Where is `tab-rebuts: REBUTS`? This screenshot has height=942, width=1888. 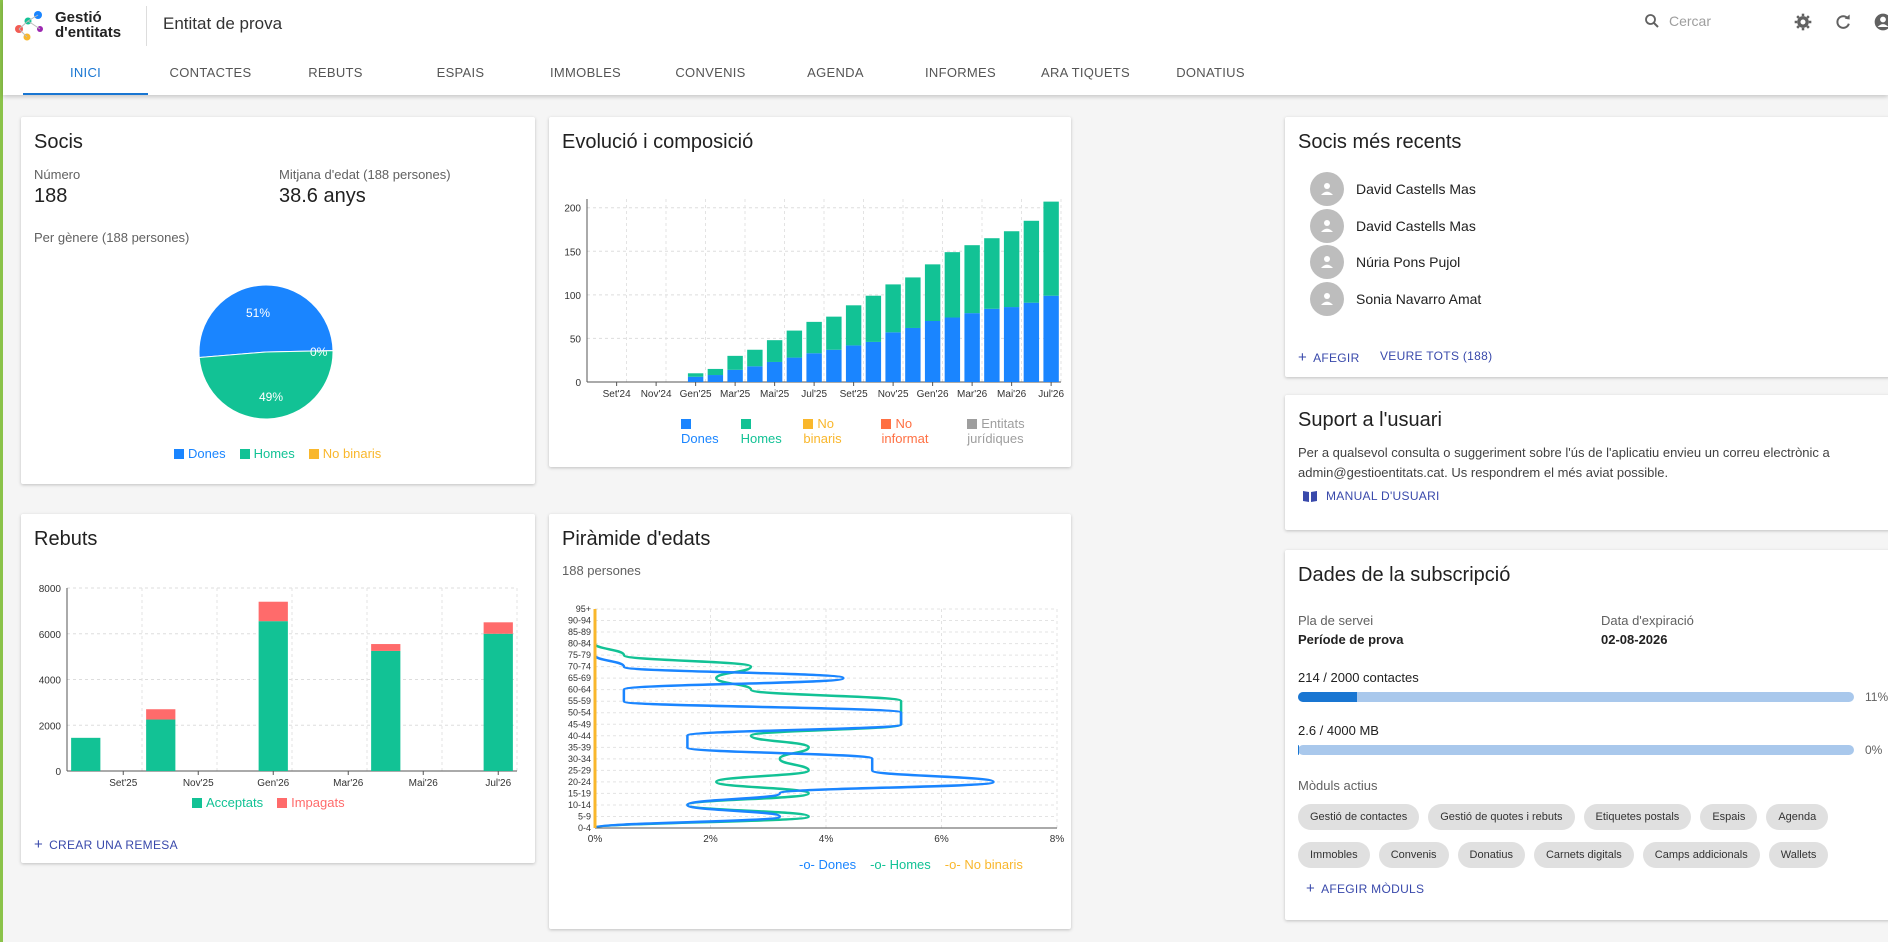
tab-rebuts: REBUTS is located at coordinates (335, 72).